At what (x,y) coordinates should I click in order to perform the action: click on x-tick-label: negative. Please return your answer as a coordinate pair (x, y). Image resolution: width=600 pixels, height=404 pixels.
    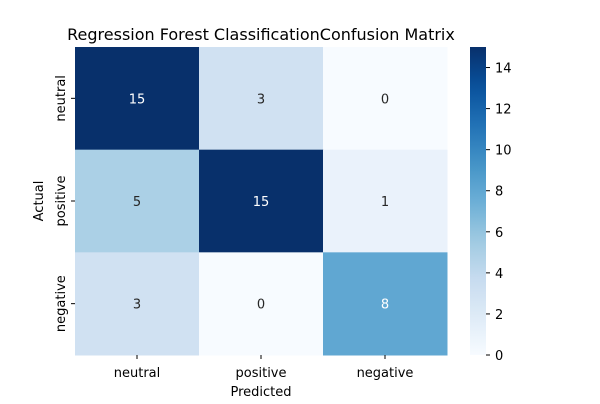
    Looking at the image, I should click on (385, 373).